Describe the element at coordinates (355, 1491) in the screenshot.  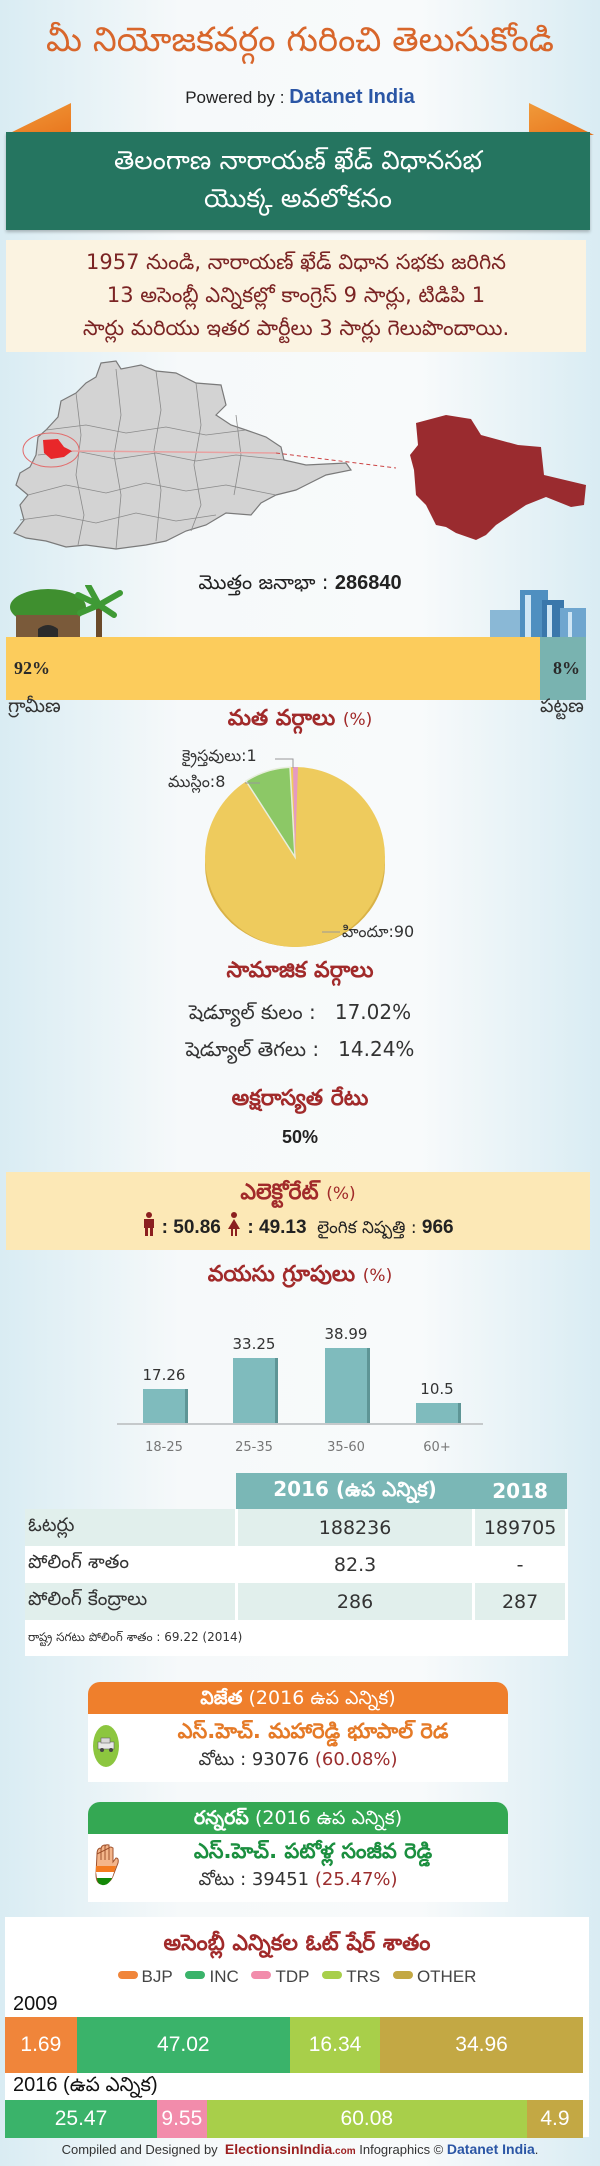
I see `table-header-2016: 2016 (ఉప ఎన్నిక)` at that location.